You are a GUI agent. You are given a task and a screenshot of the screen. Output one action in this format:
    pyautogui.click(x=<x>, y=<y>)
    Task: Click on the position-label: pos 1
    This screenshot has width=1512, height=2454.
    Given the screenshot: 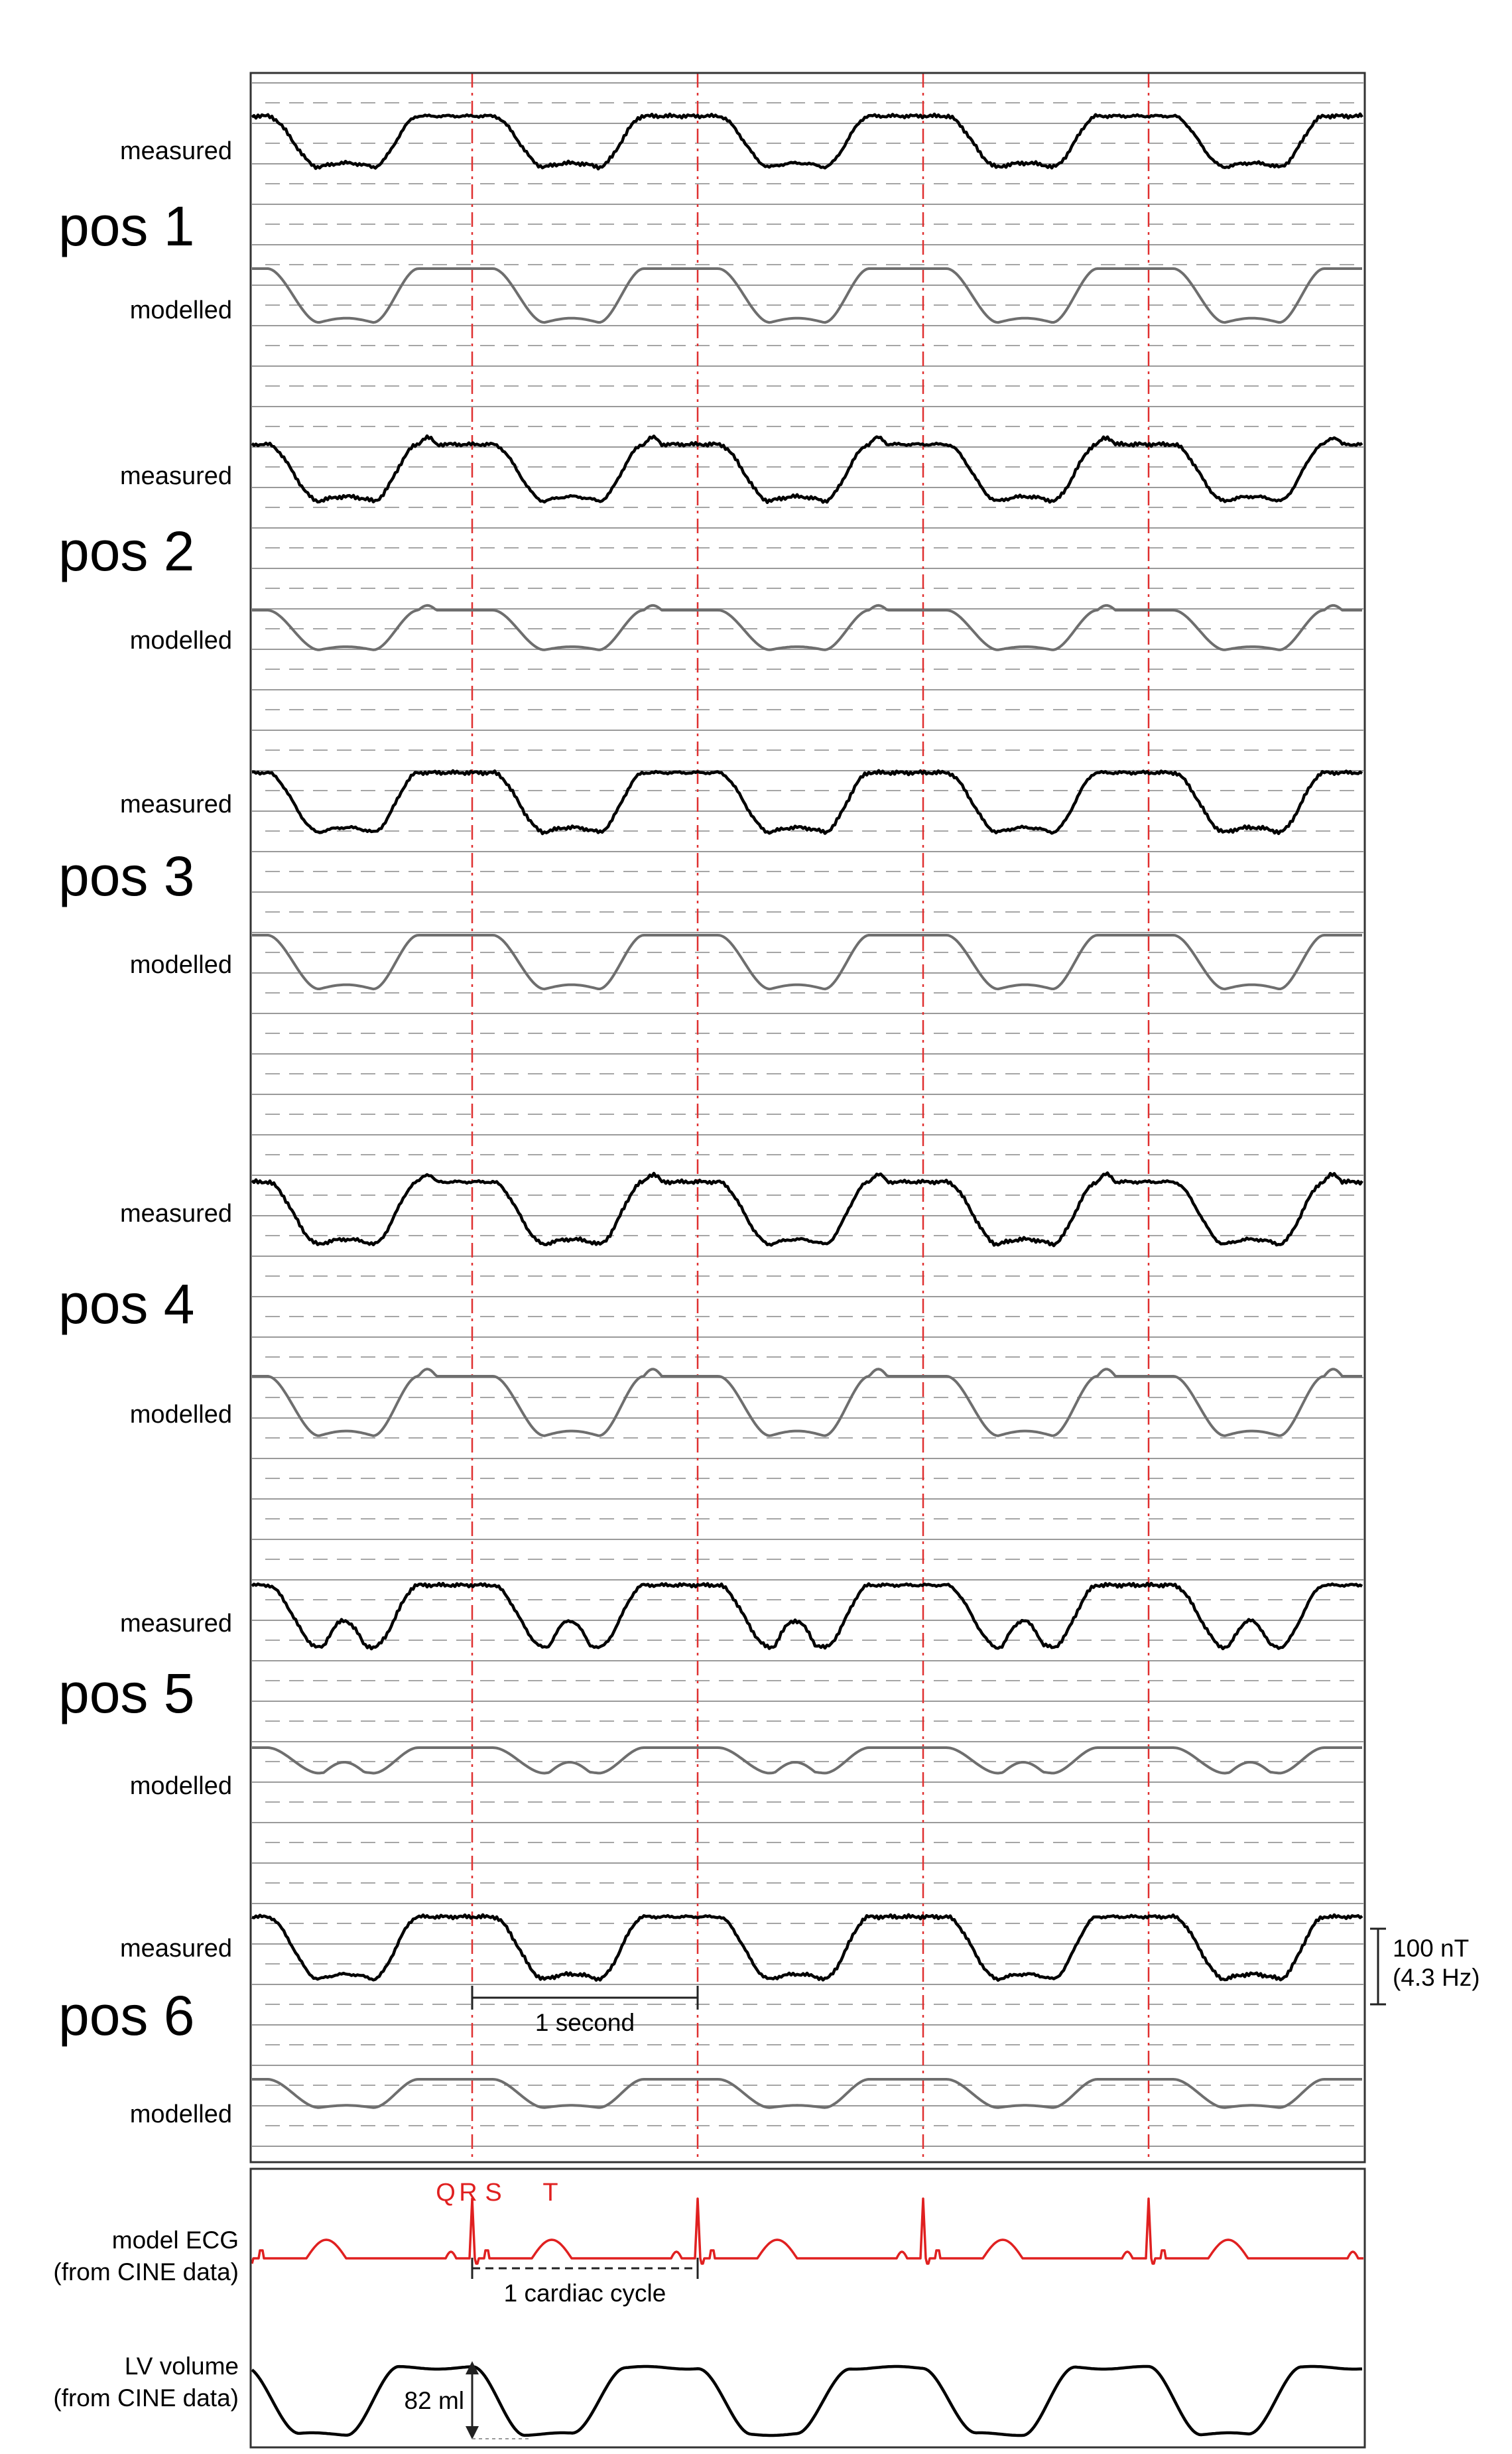 What is the action you would take?
    pyautogui.click(x=126, y=226)
    